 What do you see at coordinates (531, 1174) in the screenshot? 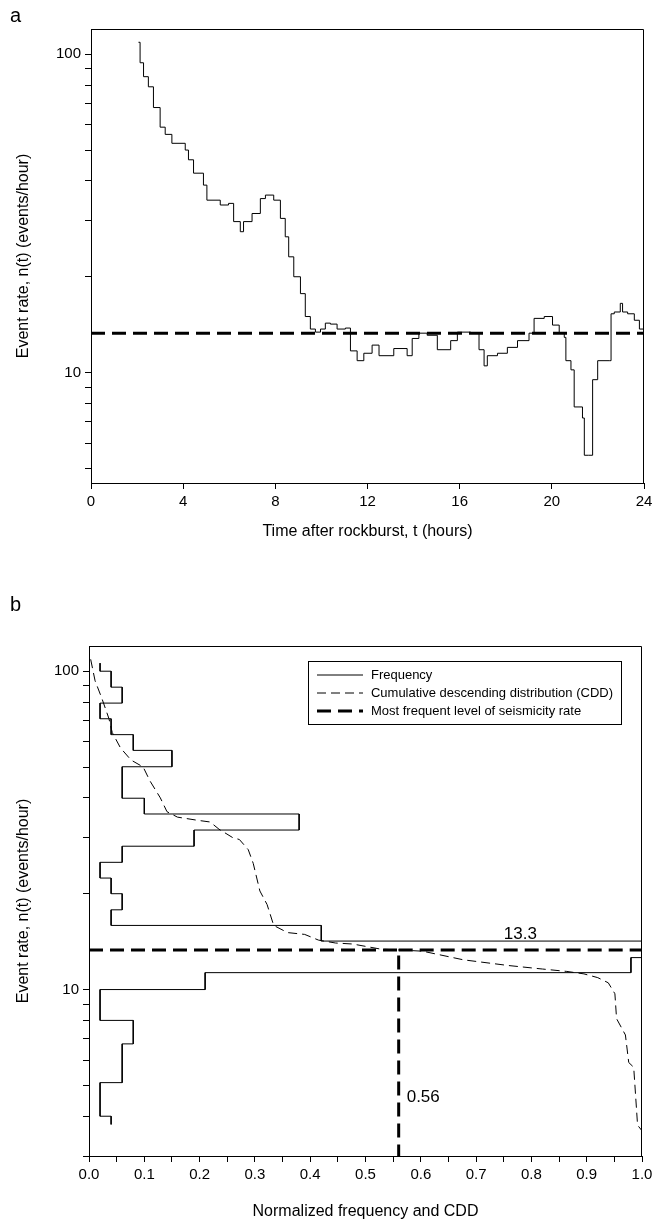
I see `x-tick-label: 0.8` at bounding box center [531, 1174].